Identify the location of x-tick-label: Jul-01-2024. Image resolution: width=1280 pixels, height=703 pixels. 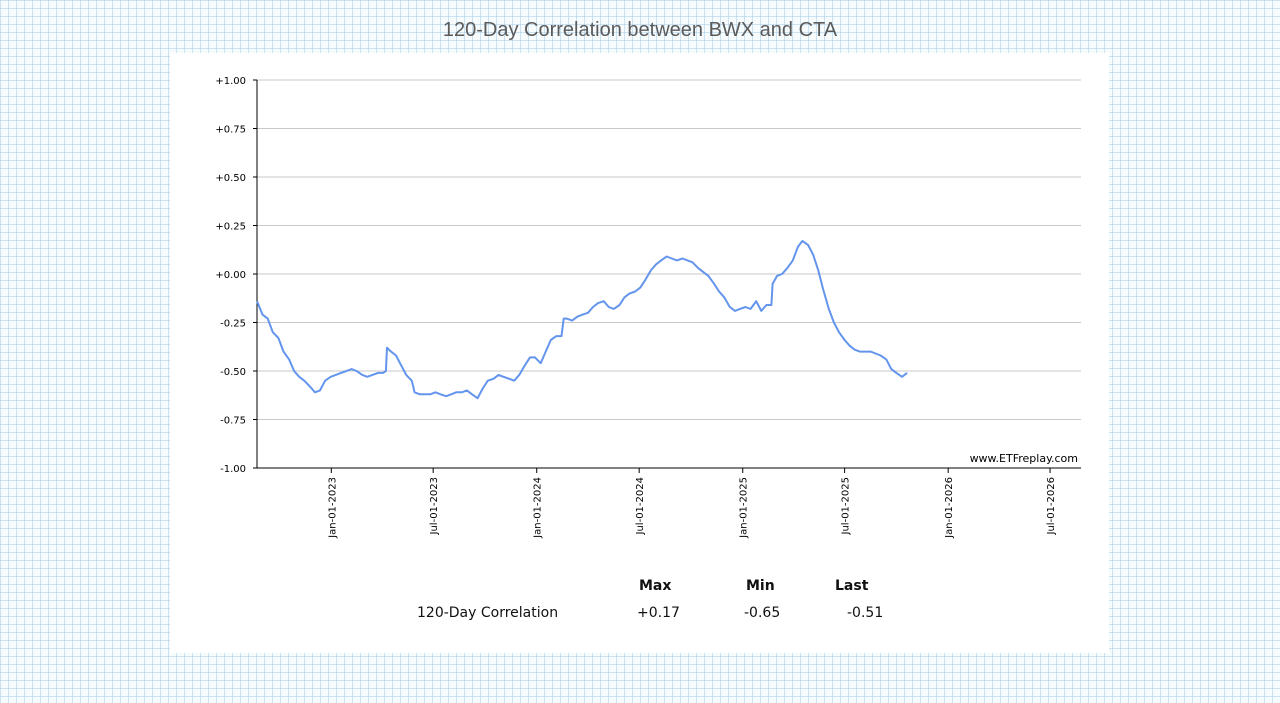
(640, 506).